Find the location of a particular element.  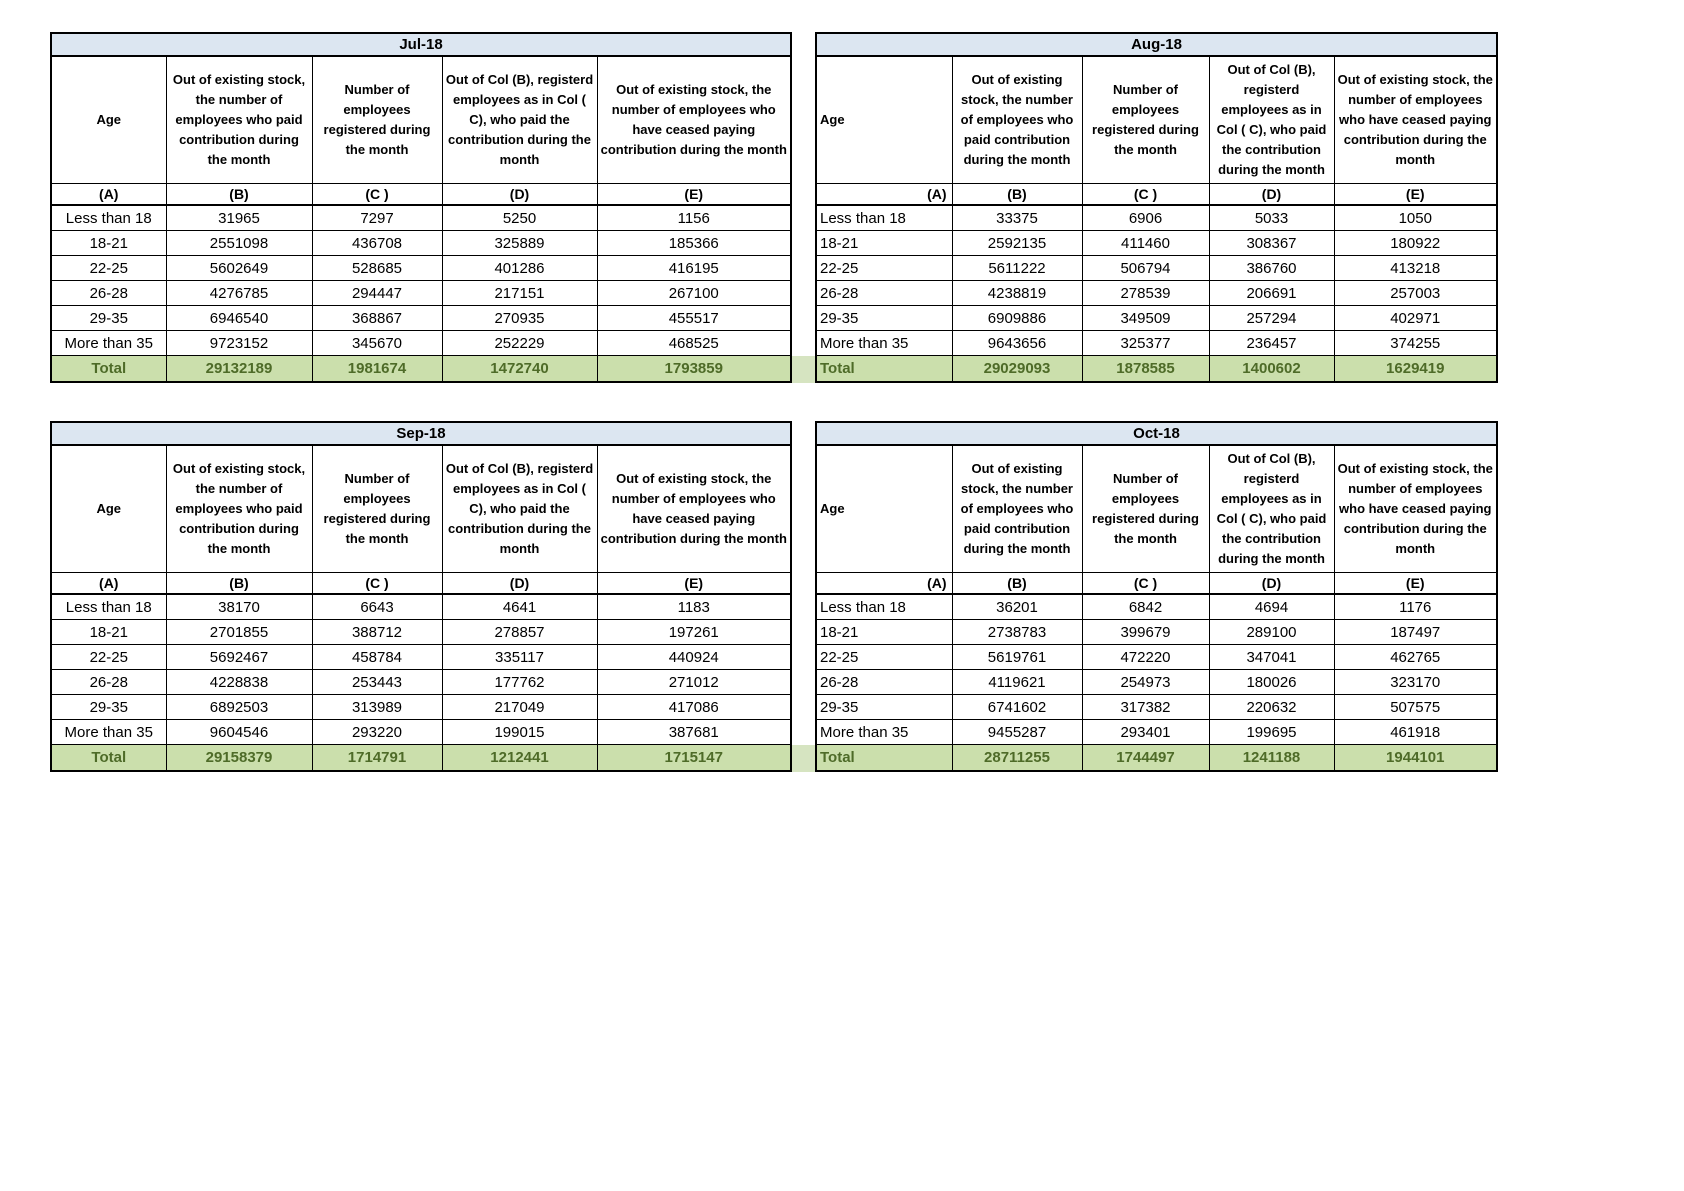

value-cell-d: 4694 is located at coordinates (1271, 606).